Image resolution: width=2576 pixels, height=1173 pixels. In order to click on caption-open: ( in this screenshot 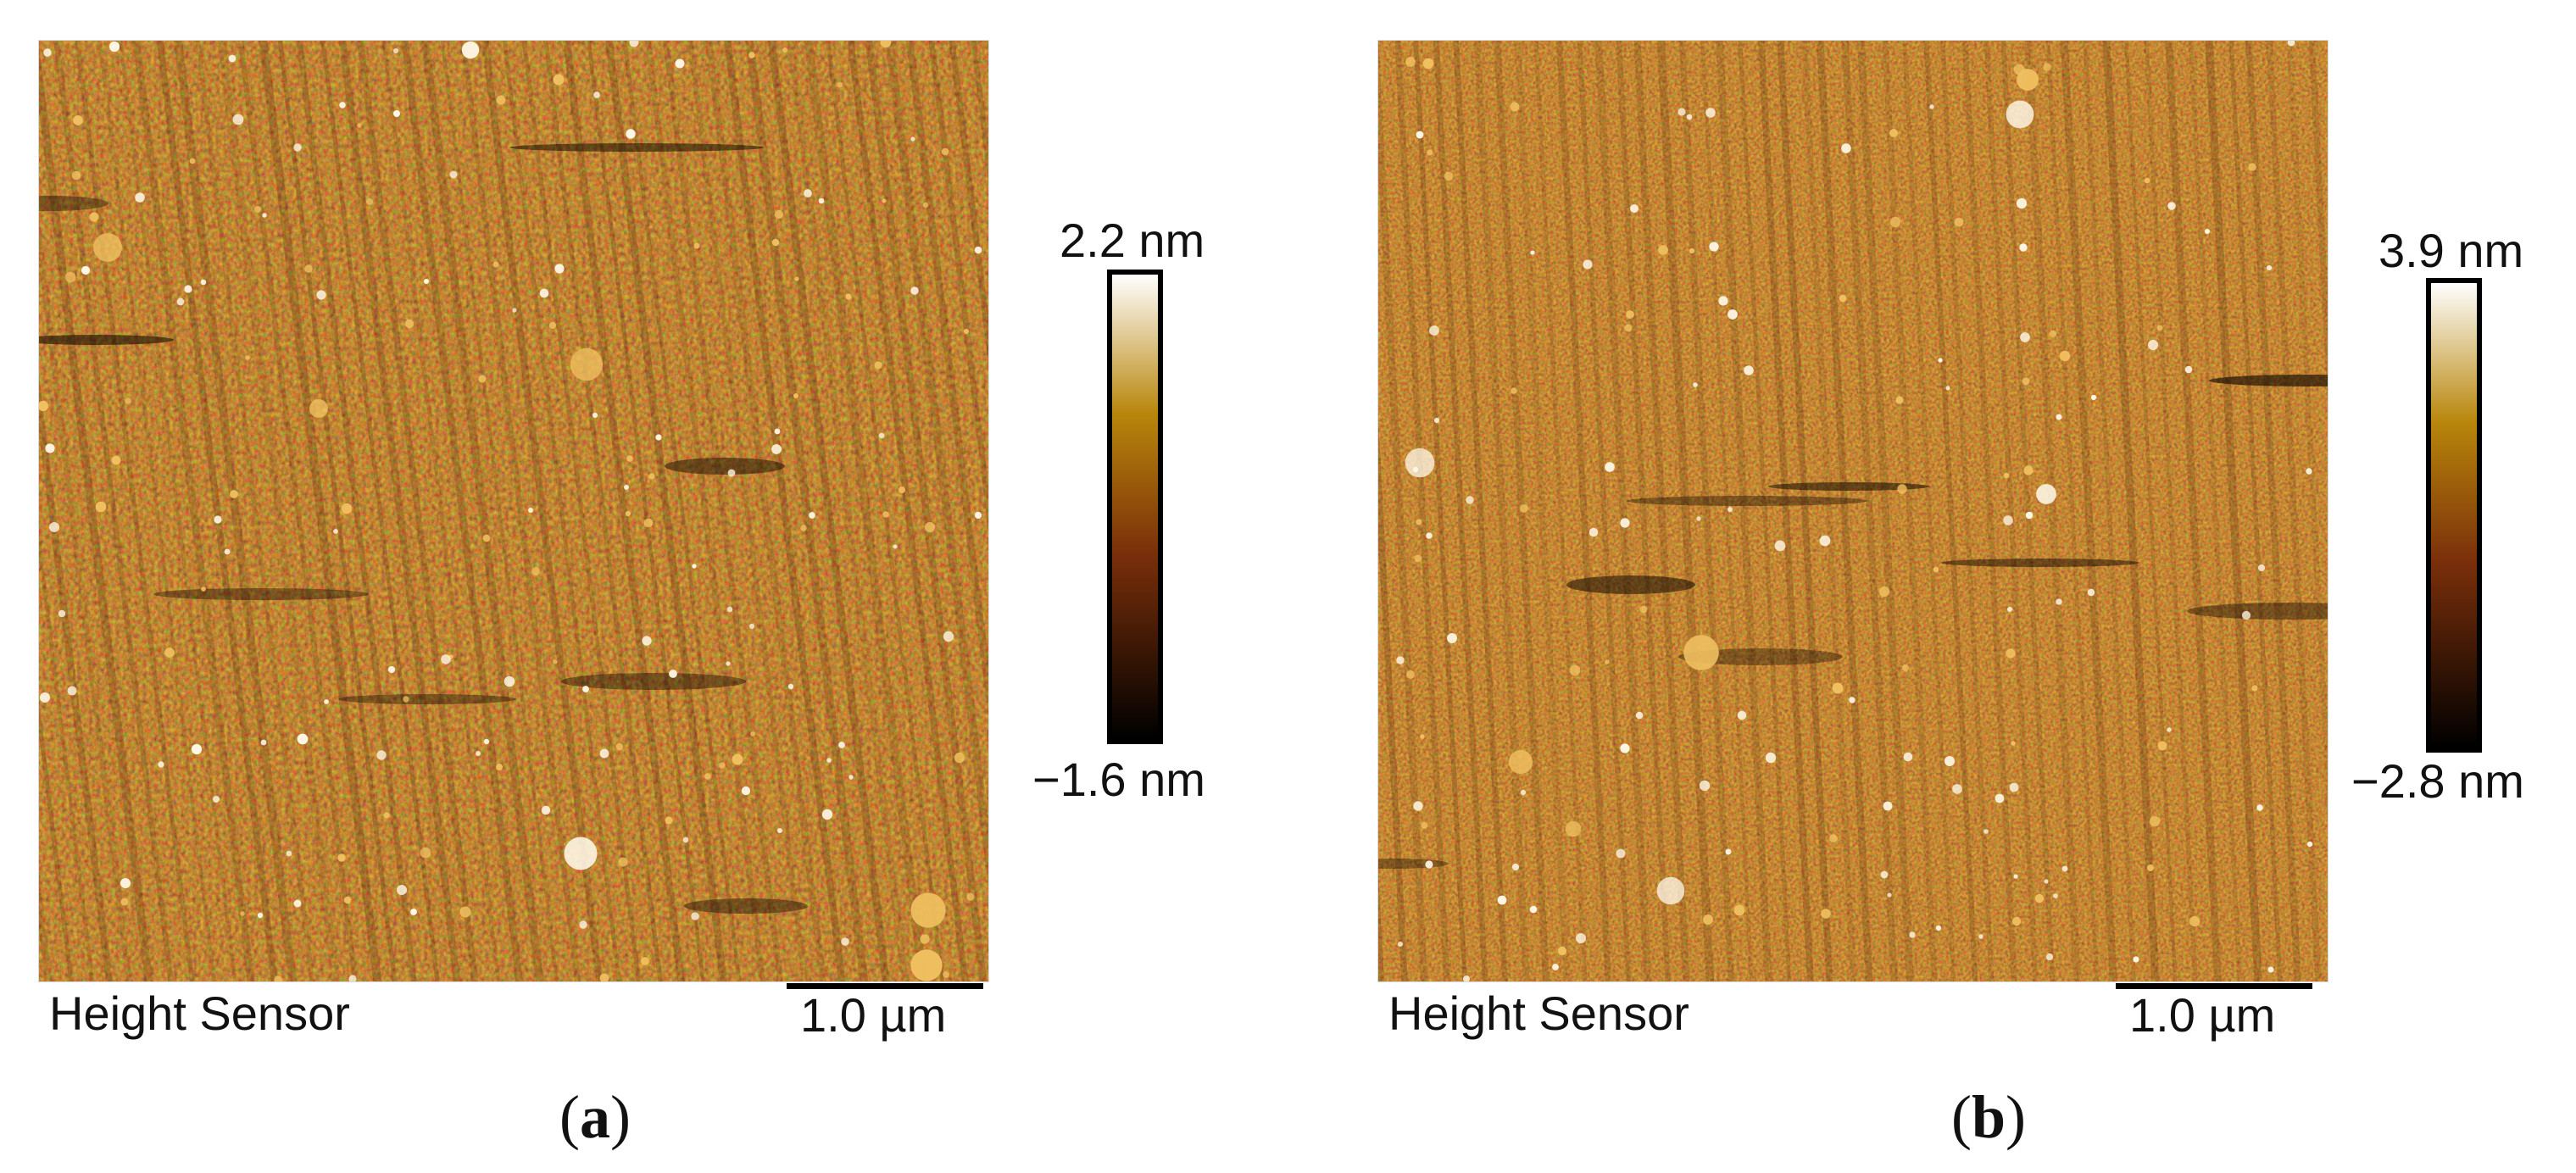, I will do `click(569, 1117)`.